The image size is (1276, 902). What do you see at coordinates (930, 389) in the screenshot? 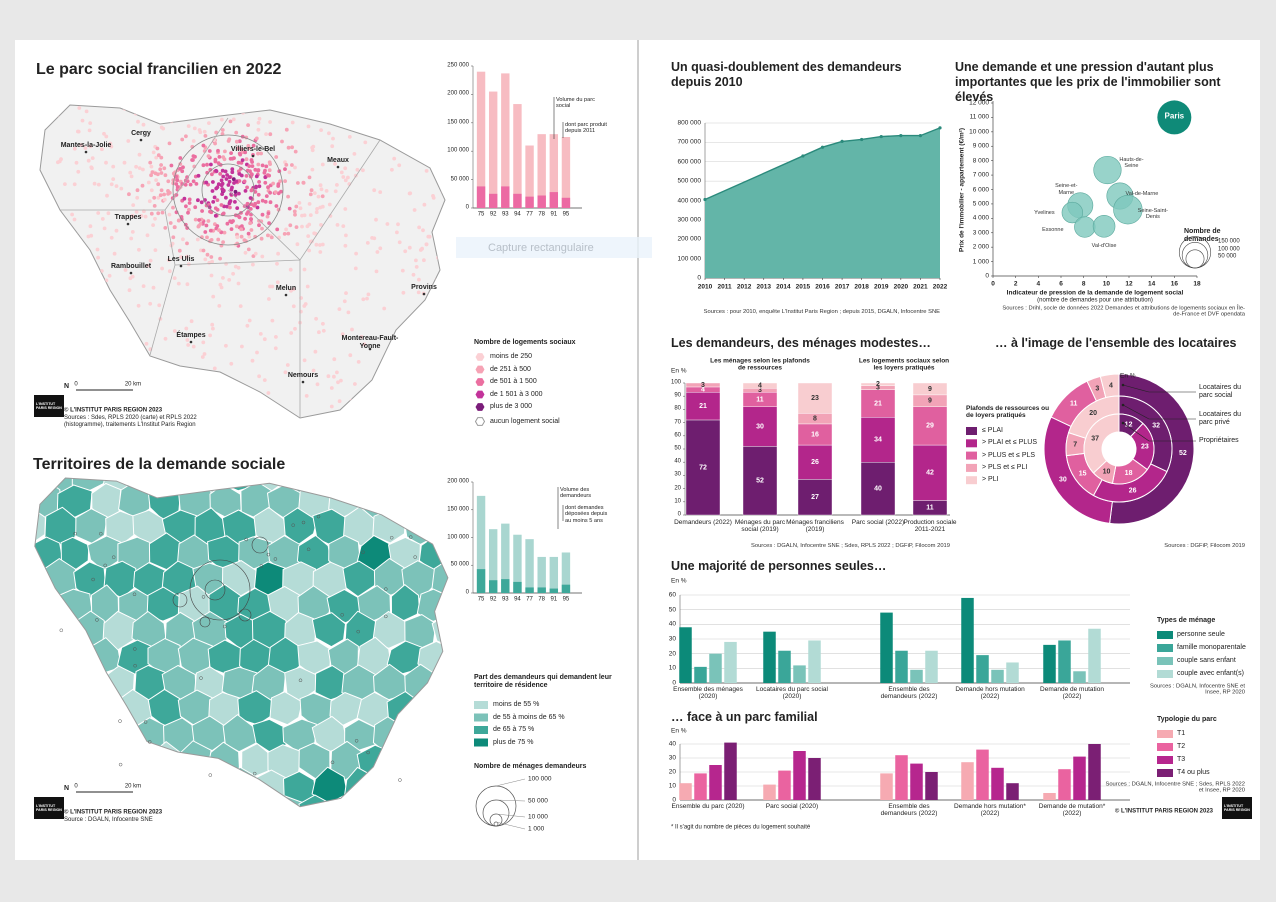
I see `data-label: 9` at bounding box center [930, 389].